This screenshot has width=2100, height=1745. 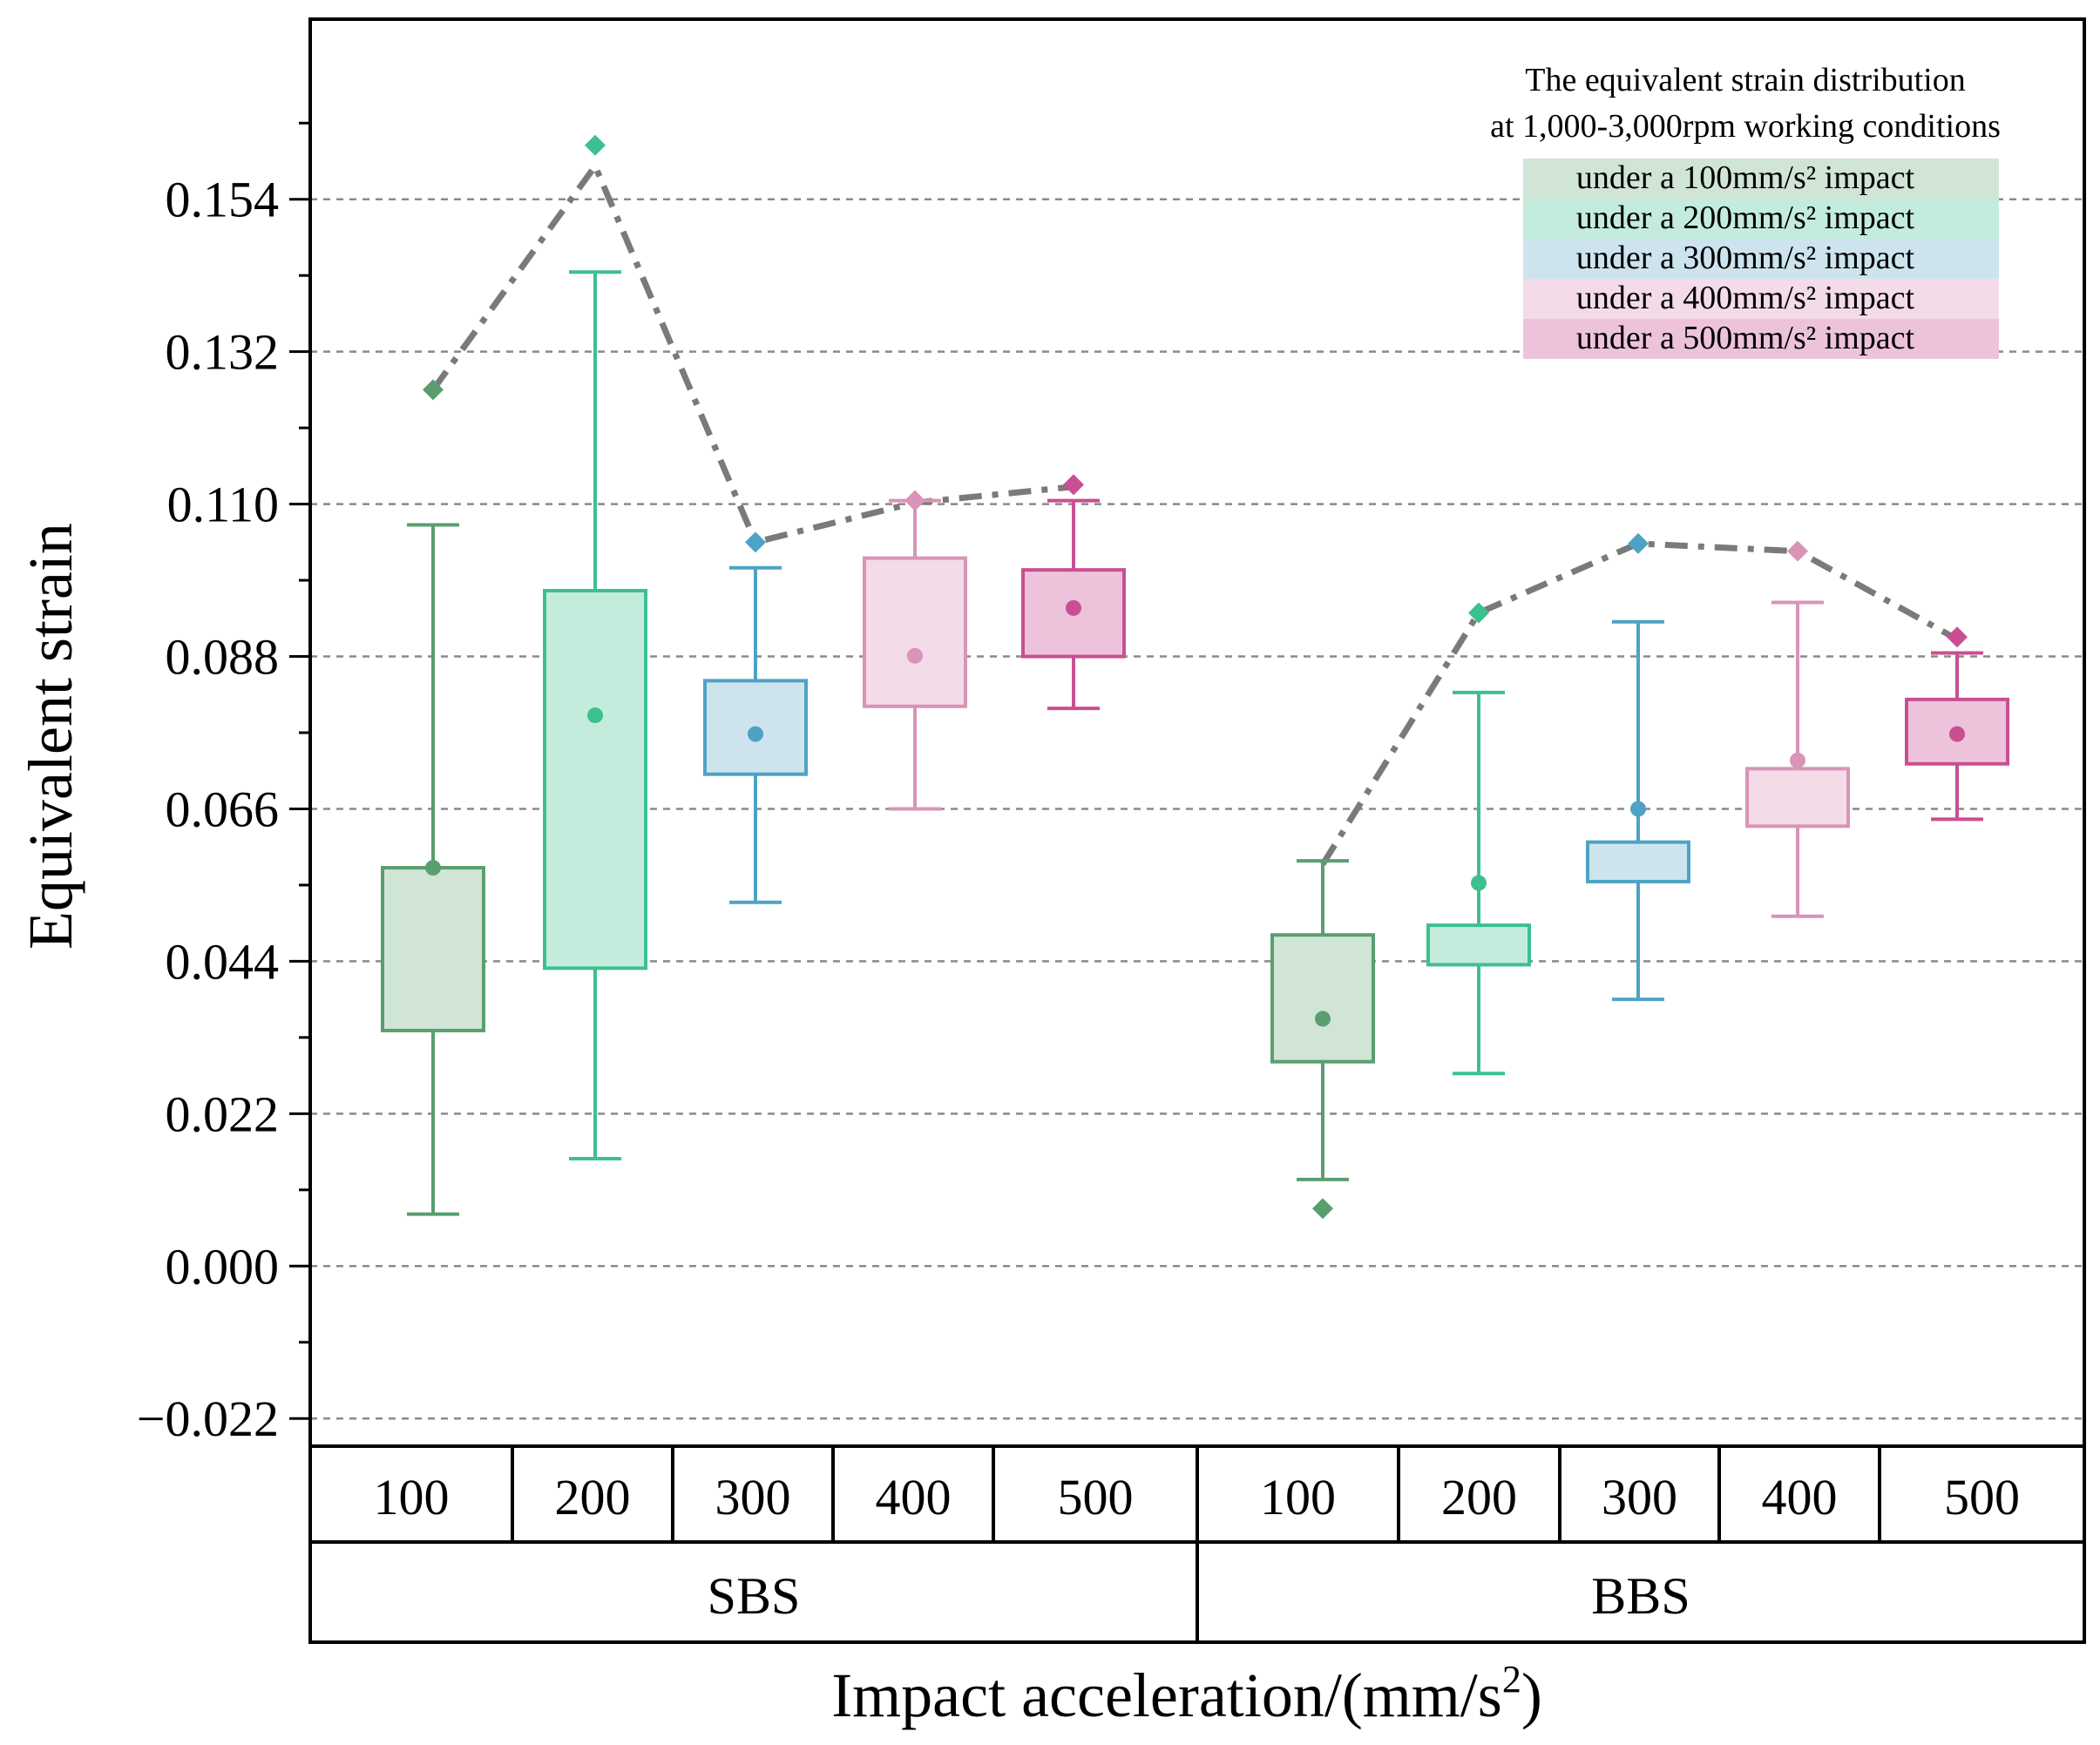 What do you see at coordinates (223, 961) in the screenshot?
I see `y-tick-label: 0.044` at bounding box center [223, 961].